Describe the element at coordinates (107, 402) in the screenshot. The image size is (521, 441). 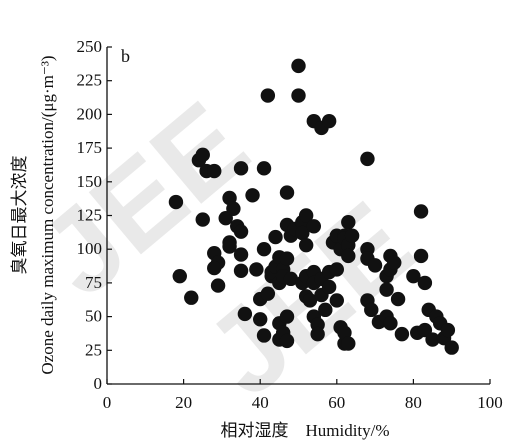
I see `x-tick-label: 0` at that location.